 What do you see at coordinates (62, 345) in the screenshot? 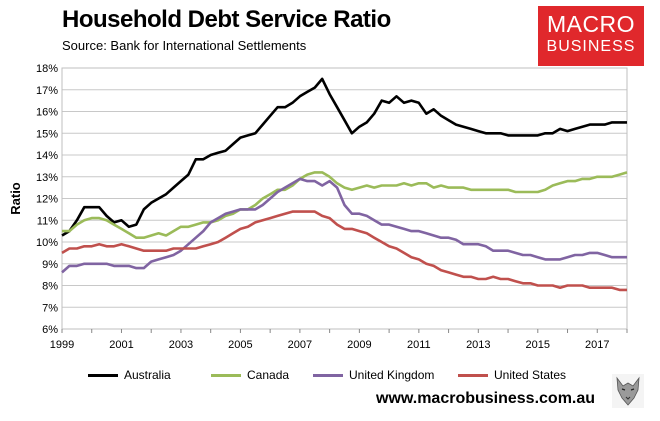
I see `x-tick-label: 1999` at bounding box center [62, 345].